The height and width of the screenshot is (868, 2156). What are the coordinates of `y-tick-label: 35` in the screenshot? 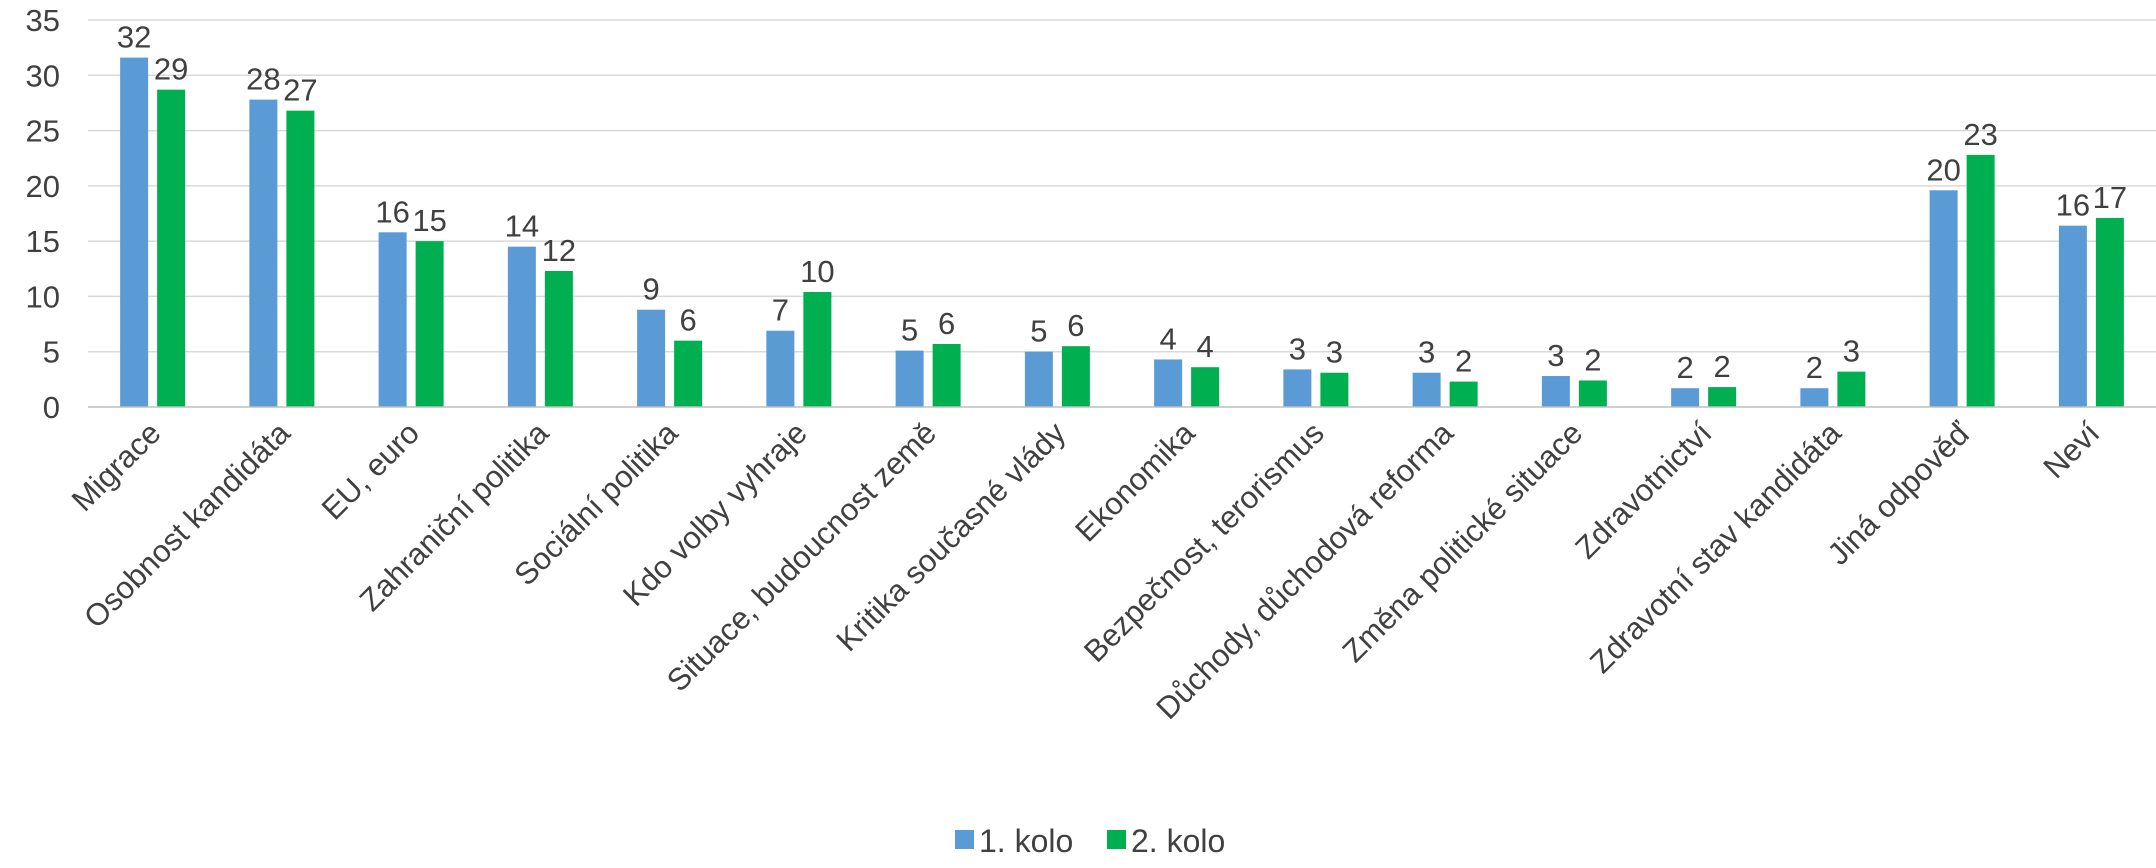 It's located at (43, 20).